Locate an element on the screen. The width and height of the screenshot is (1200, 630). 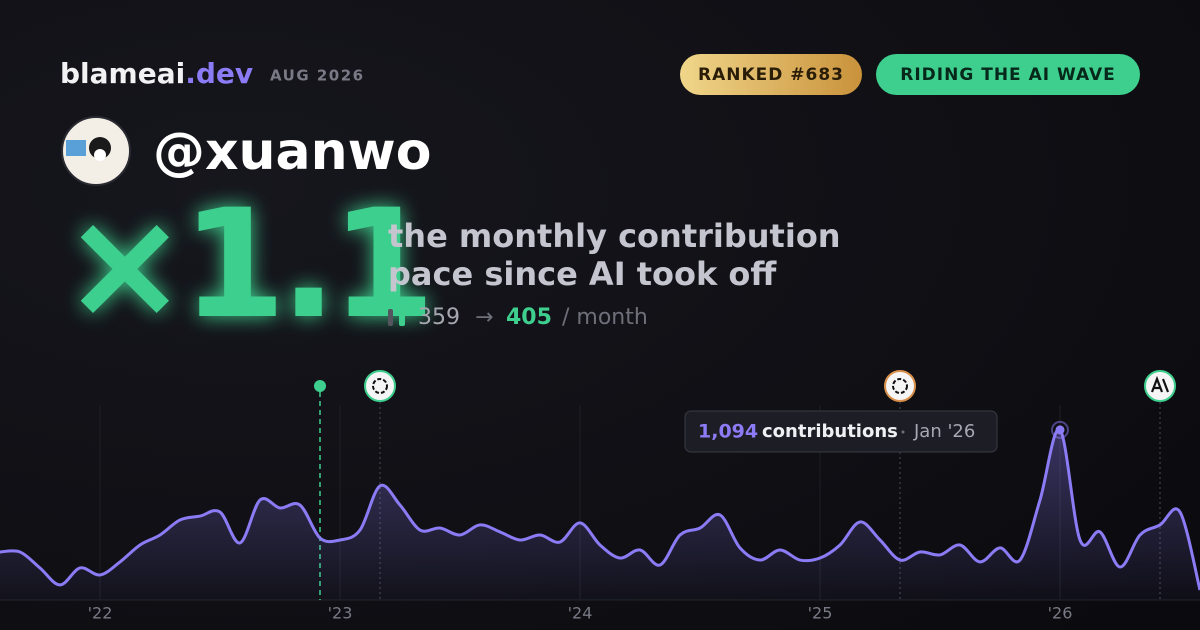
peak-dot is located at coordinates (1060, 430).